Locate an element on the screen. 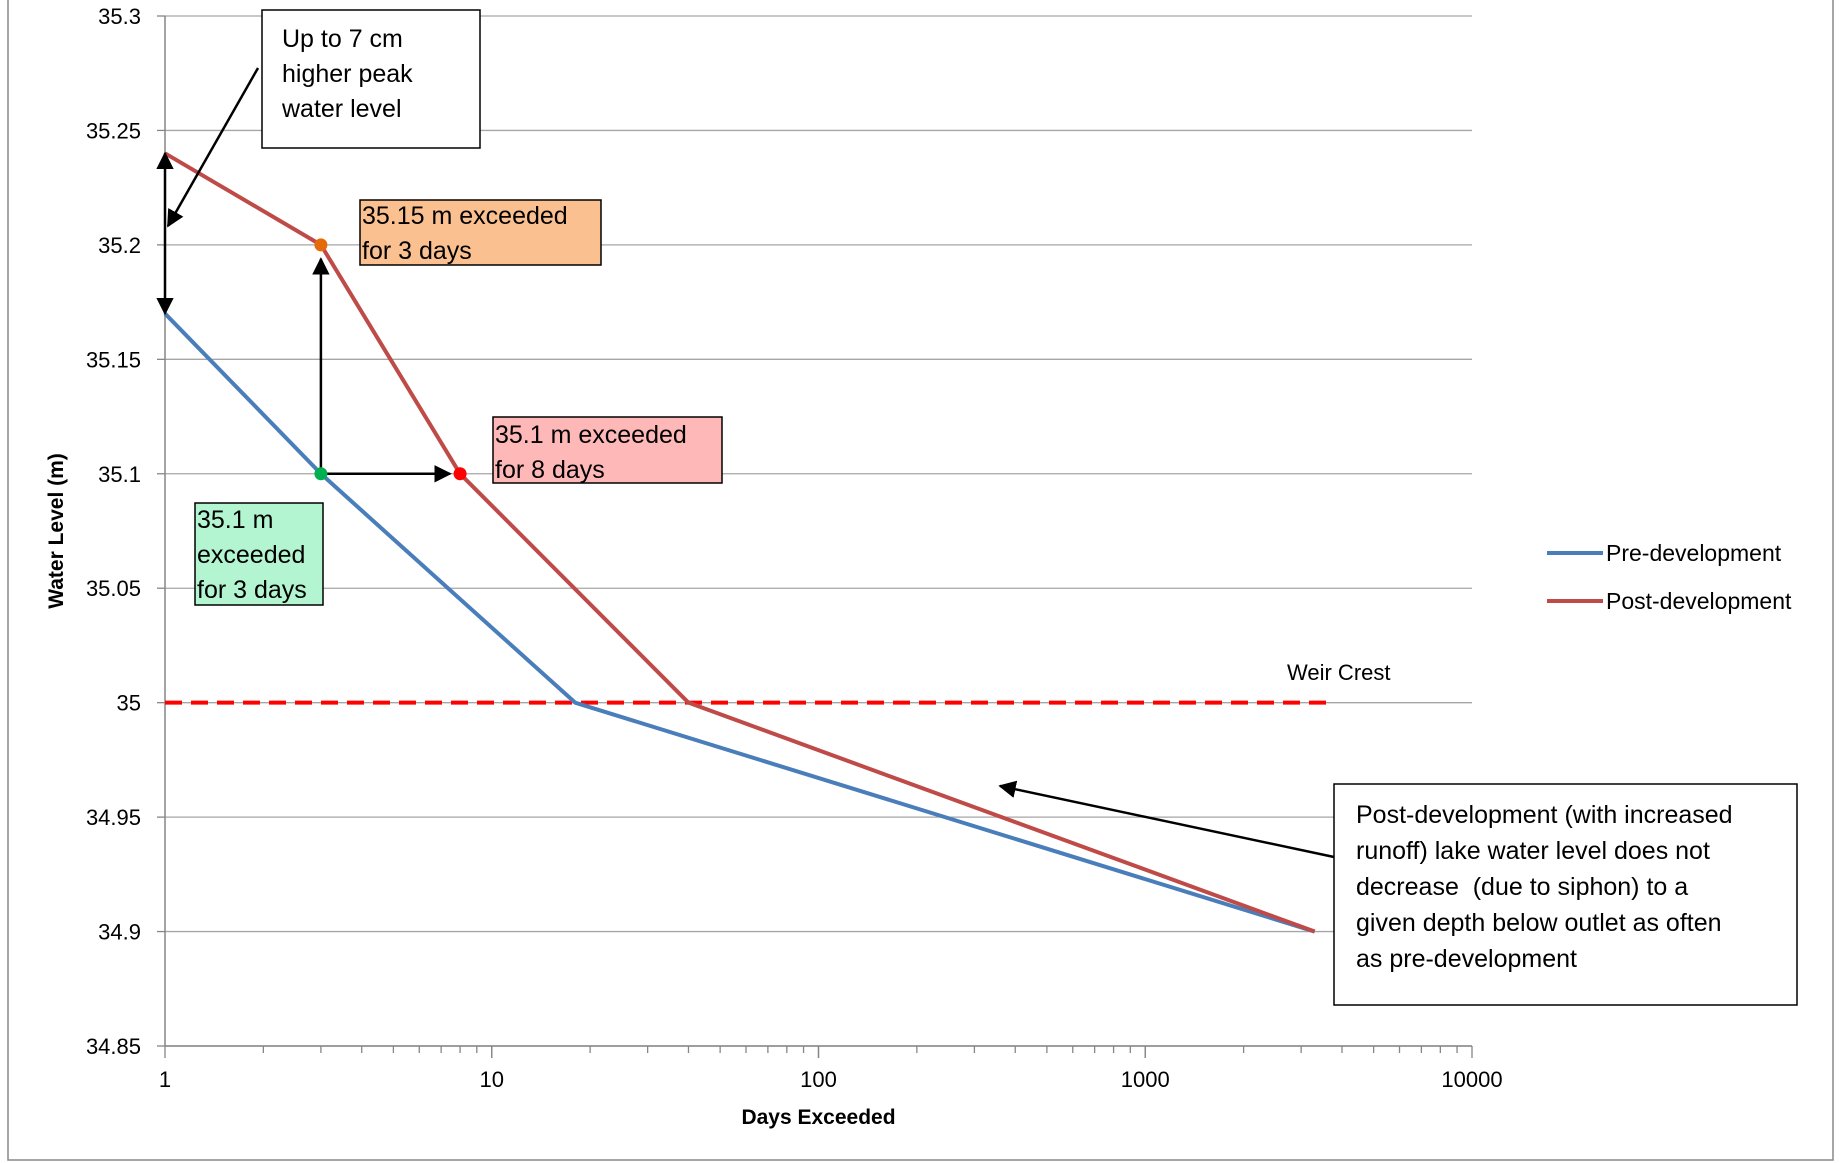 This screenshot has width=1841, height=1163. y-tick-label: 35.25 is located at coordinates (113, 130).